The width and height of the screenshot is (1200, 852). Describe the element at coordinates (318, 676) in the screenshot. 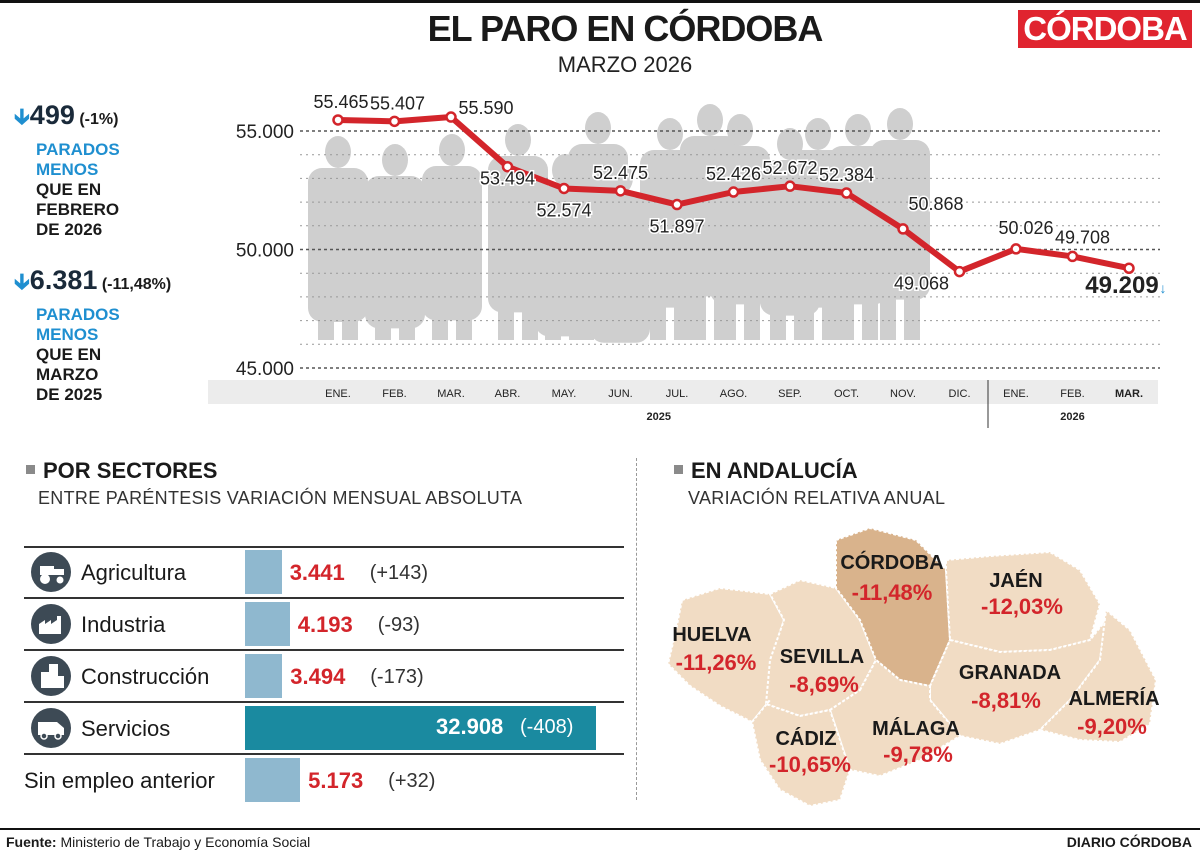

I see `sector-value: 3.494` at that location.